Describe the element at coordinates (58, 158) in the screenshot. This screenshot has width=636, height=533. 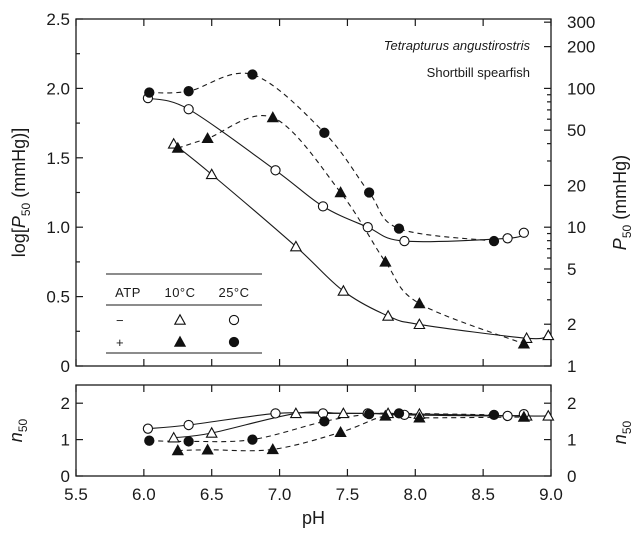
I see `top-panel-y-tick-label: 1.5` at that location.